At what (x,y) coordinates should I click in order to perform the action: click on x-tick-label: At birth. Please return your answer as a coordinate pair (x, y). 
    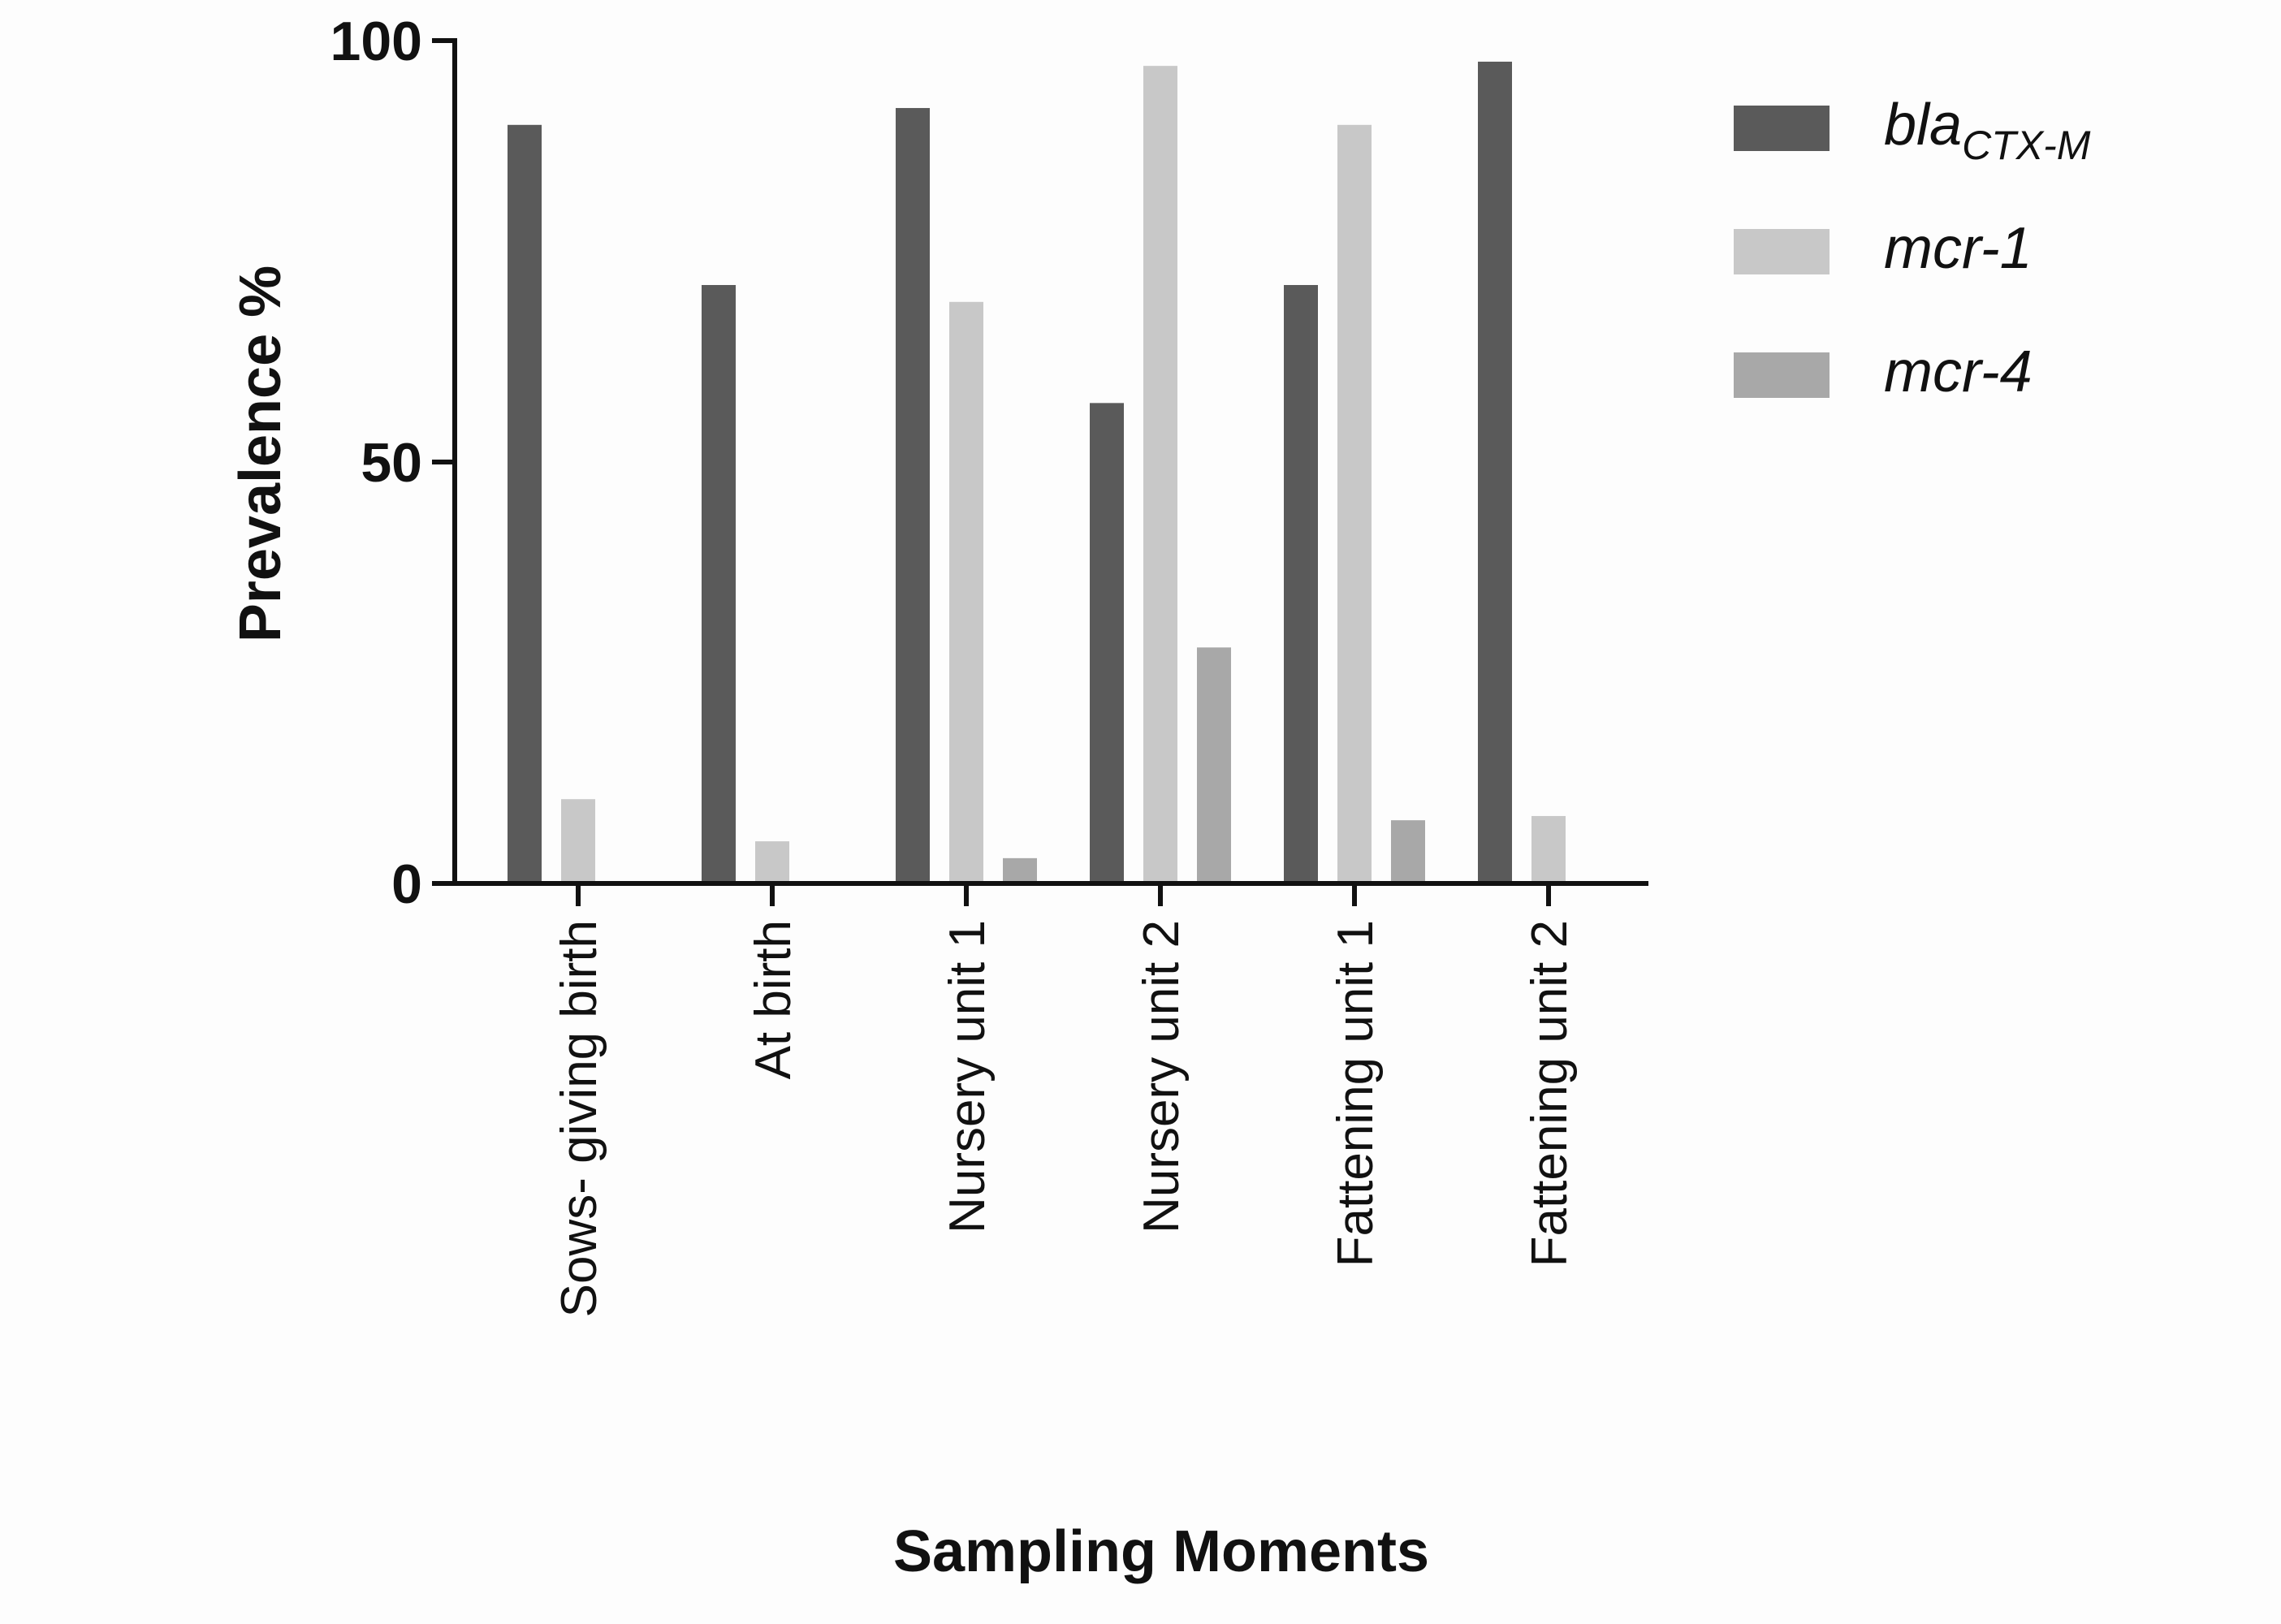
    Looking at the image, I should click on (773, 1000).